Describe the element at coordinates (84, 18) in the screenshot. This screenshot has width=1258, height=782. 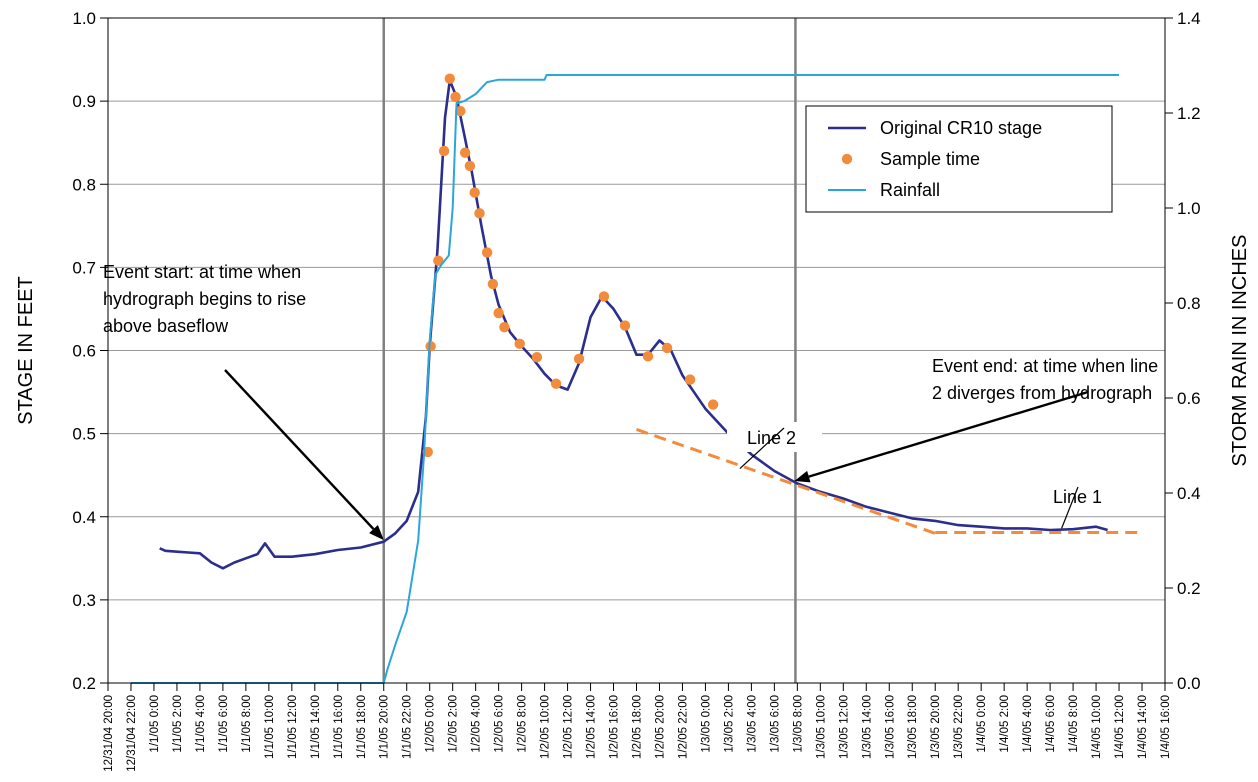
I see `left-tick-label: 1.0` at that location.